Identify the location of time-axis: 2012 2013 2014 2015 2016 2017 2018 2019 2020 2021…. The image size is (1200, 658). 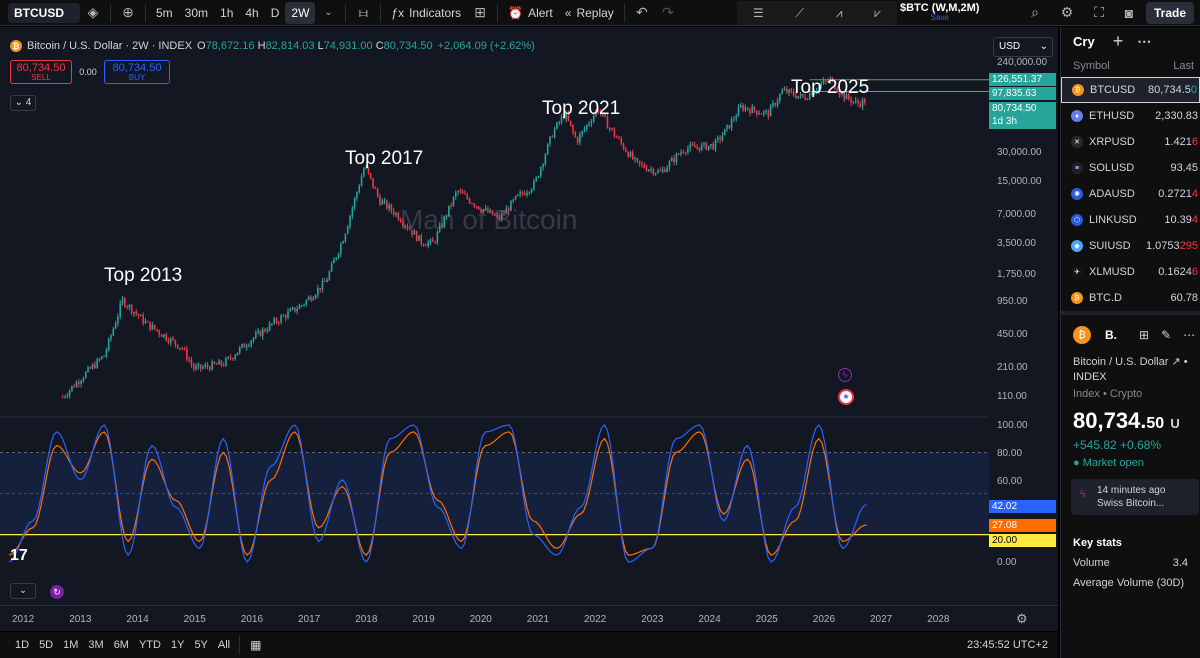
(529, 618).